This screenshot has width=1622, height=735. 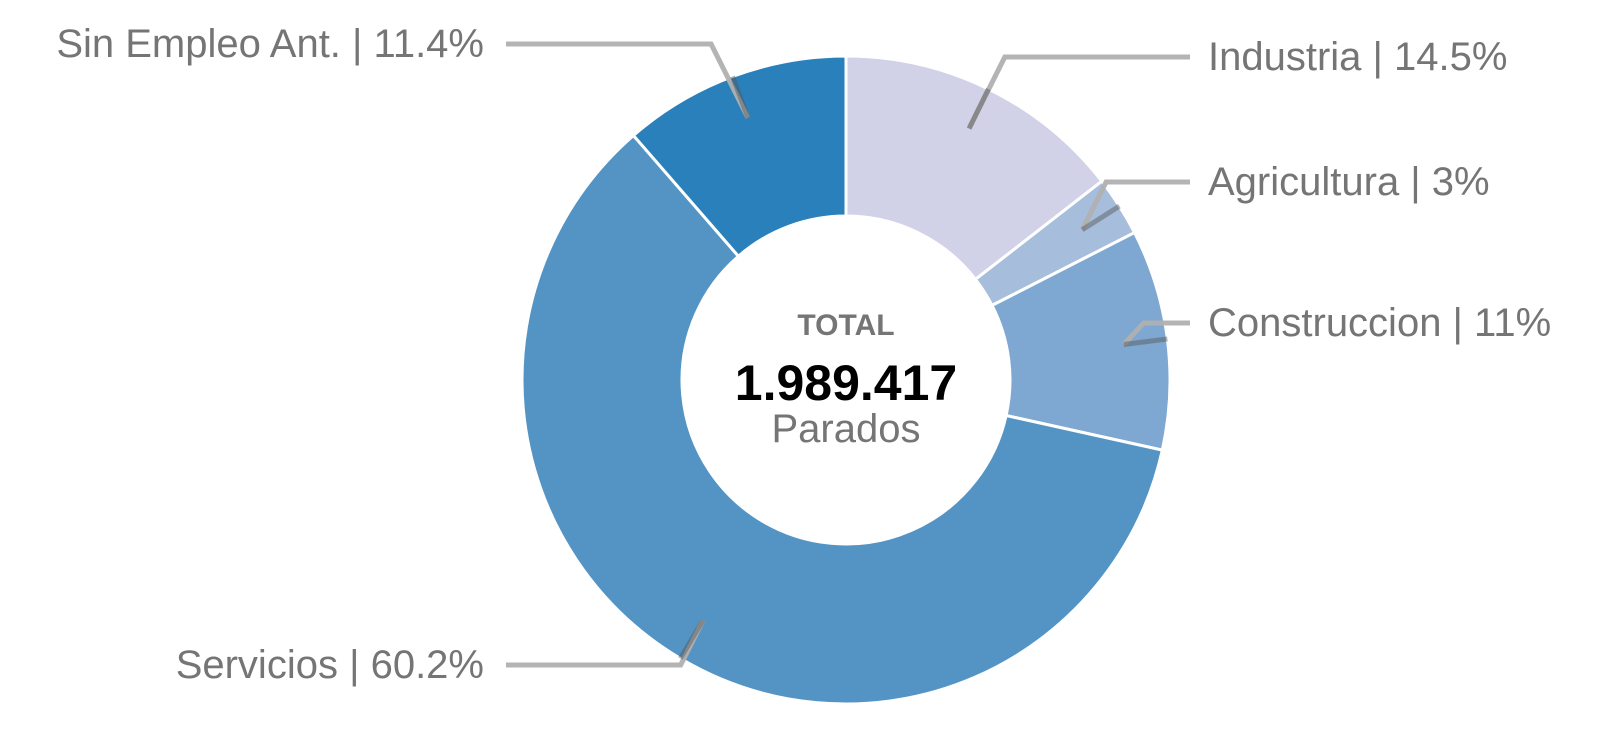 What do you see at coordinates (1100, 218) in the screenshot?
I see `leader-tick-agricultura` at bounding box center [1100, 218].